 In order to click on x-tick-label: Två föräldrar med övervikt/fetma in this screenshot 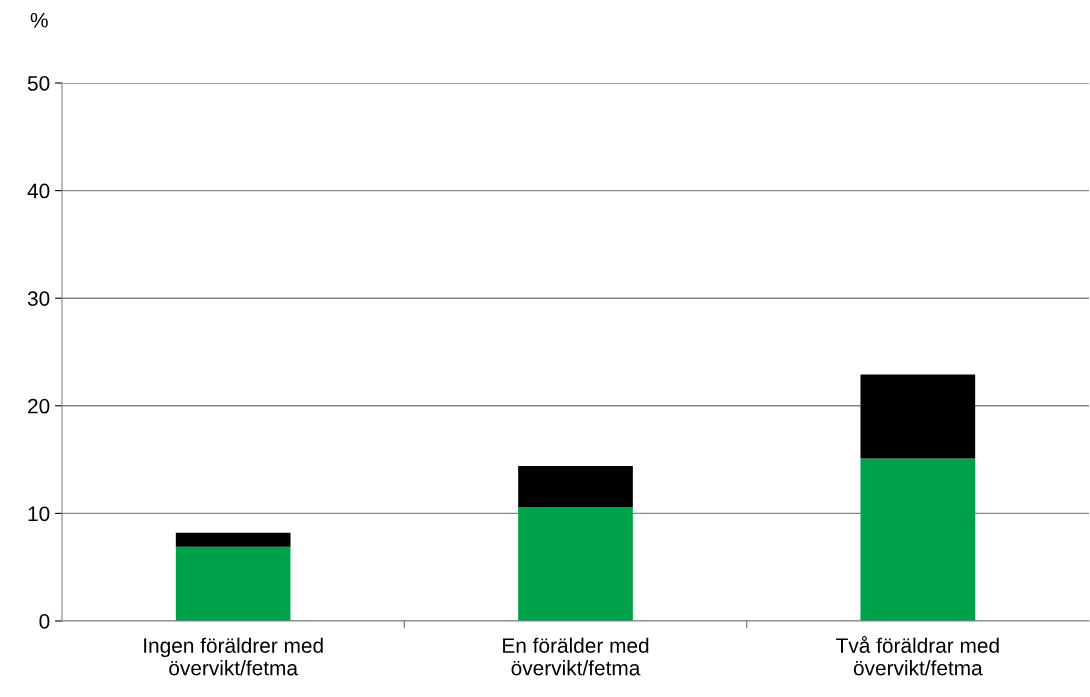, I will do `click(917, 655)`.